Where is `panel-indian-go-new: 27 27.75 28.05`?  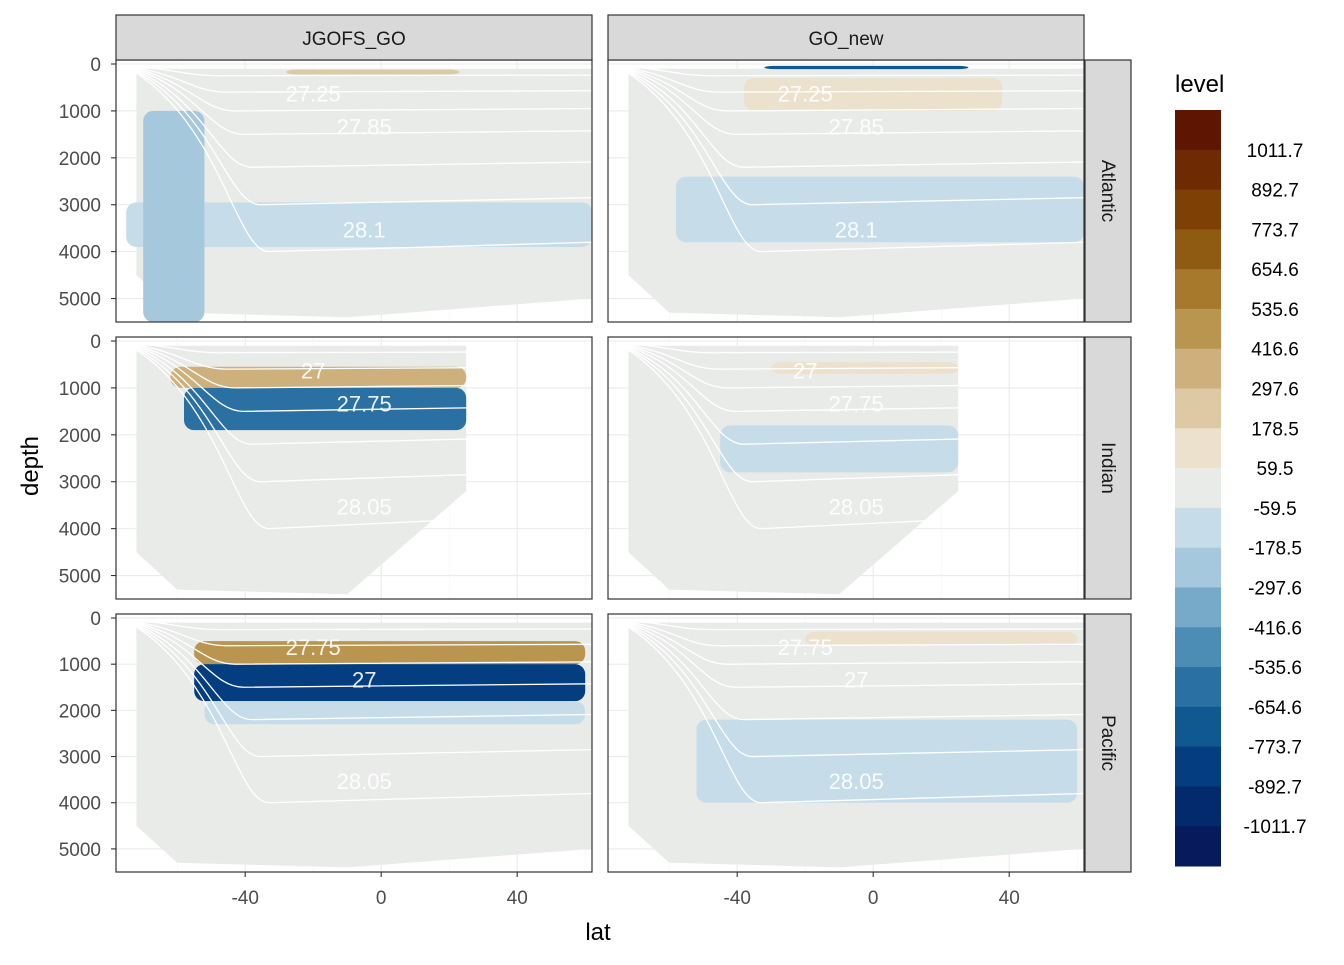
panel-indian-go-new: 27 27.75 28.05 is located at coordinates (846, 468).